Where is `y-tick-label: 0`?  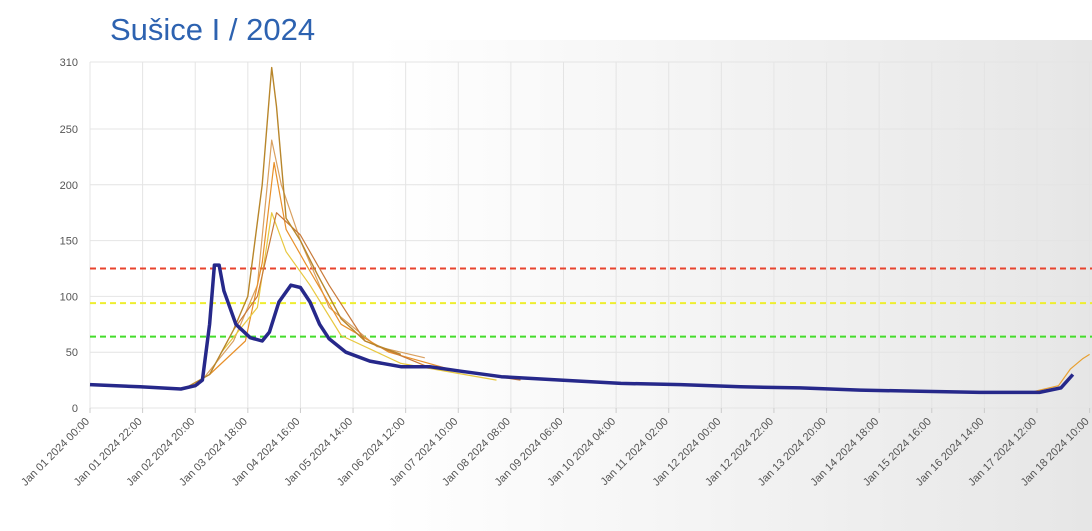 y-tick-label: 0 is located at coordinates (75, 409).